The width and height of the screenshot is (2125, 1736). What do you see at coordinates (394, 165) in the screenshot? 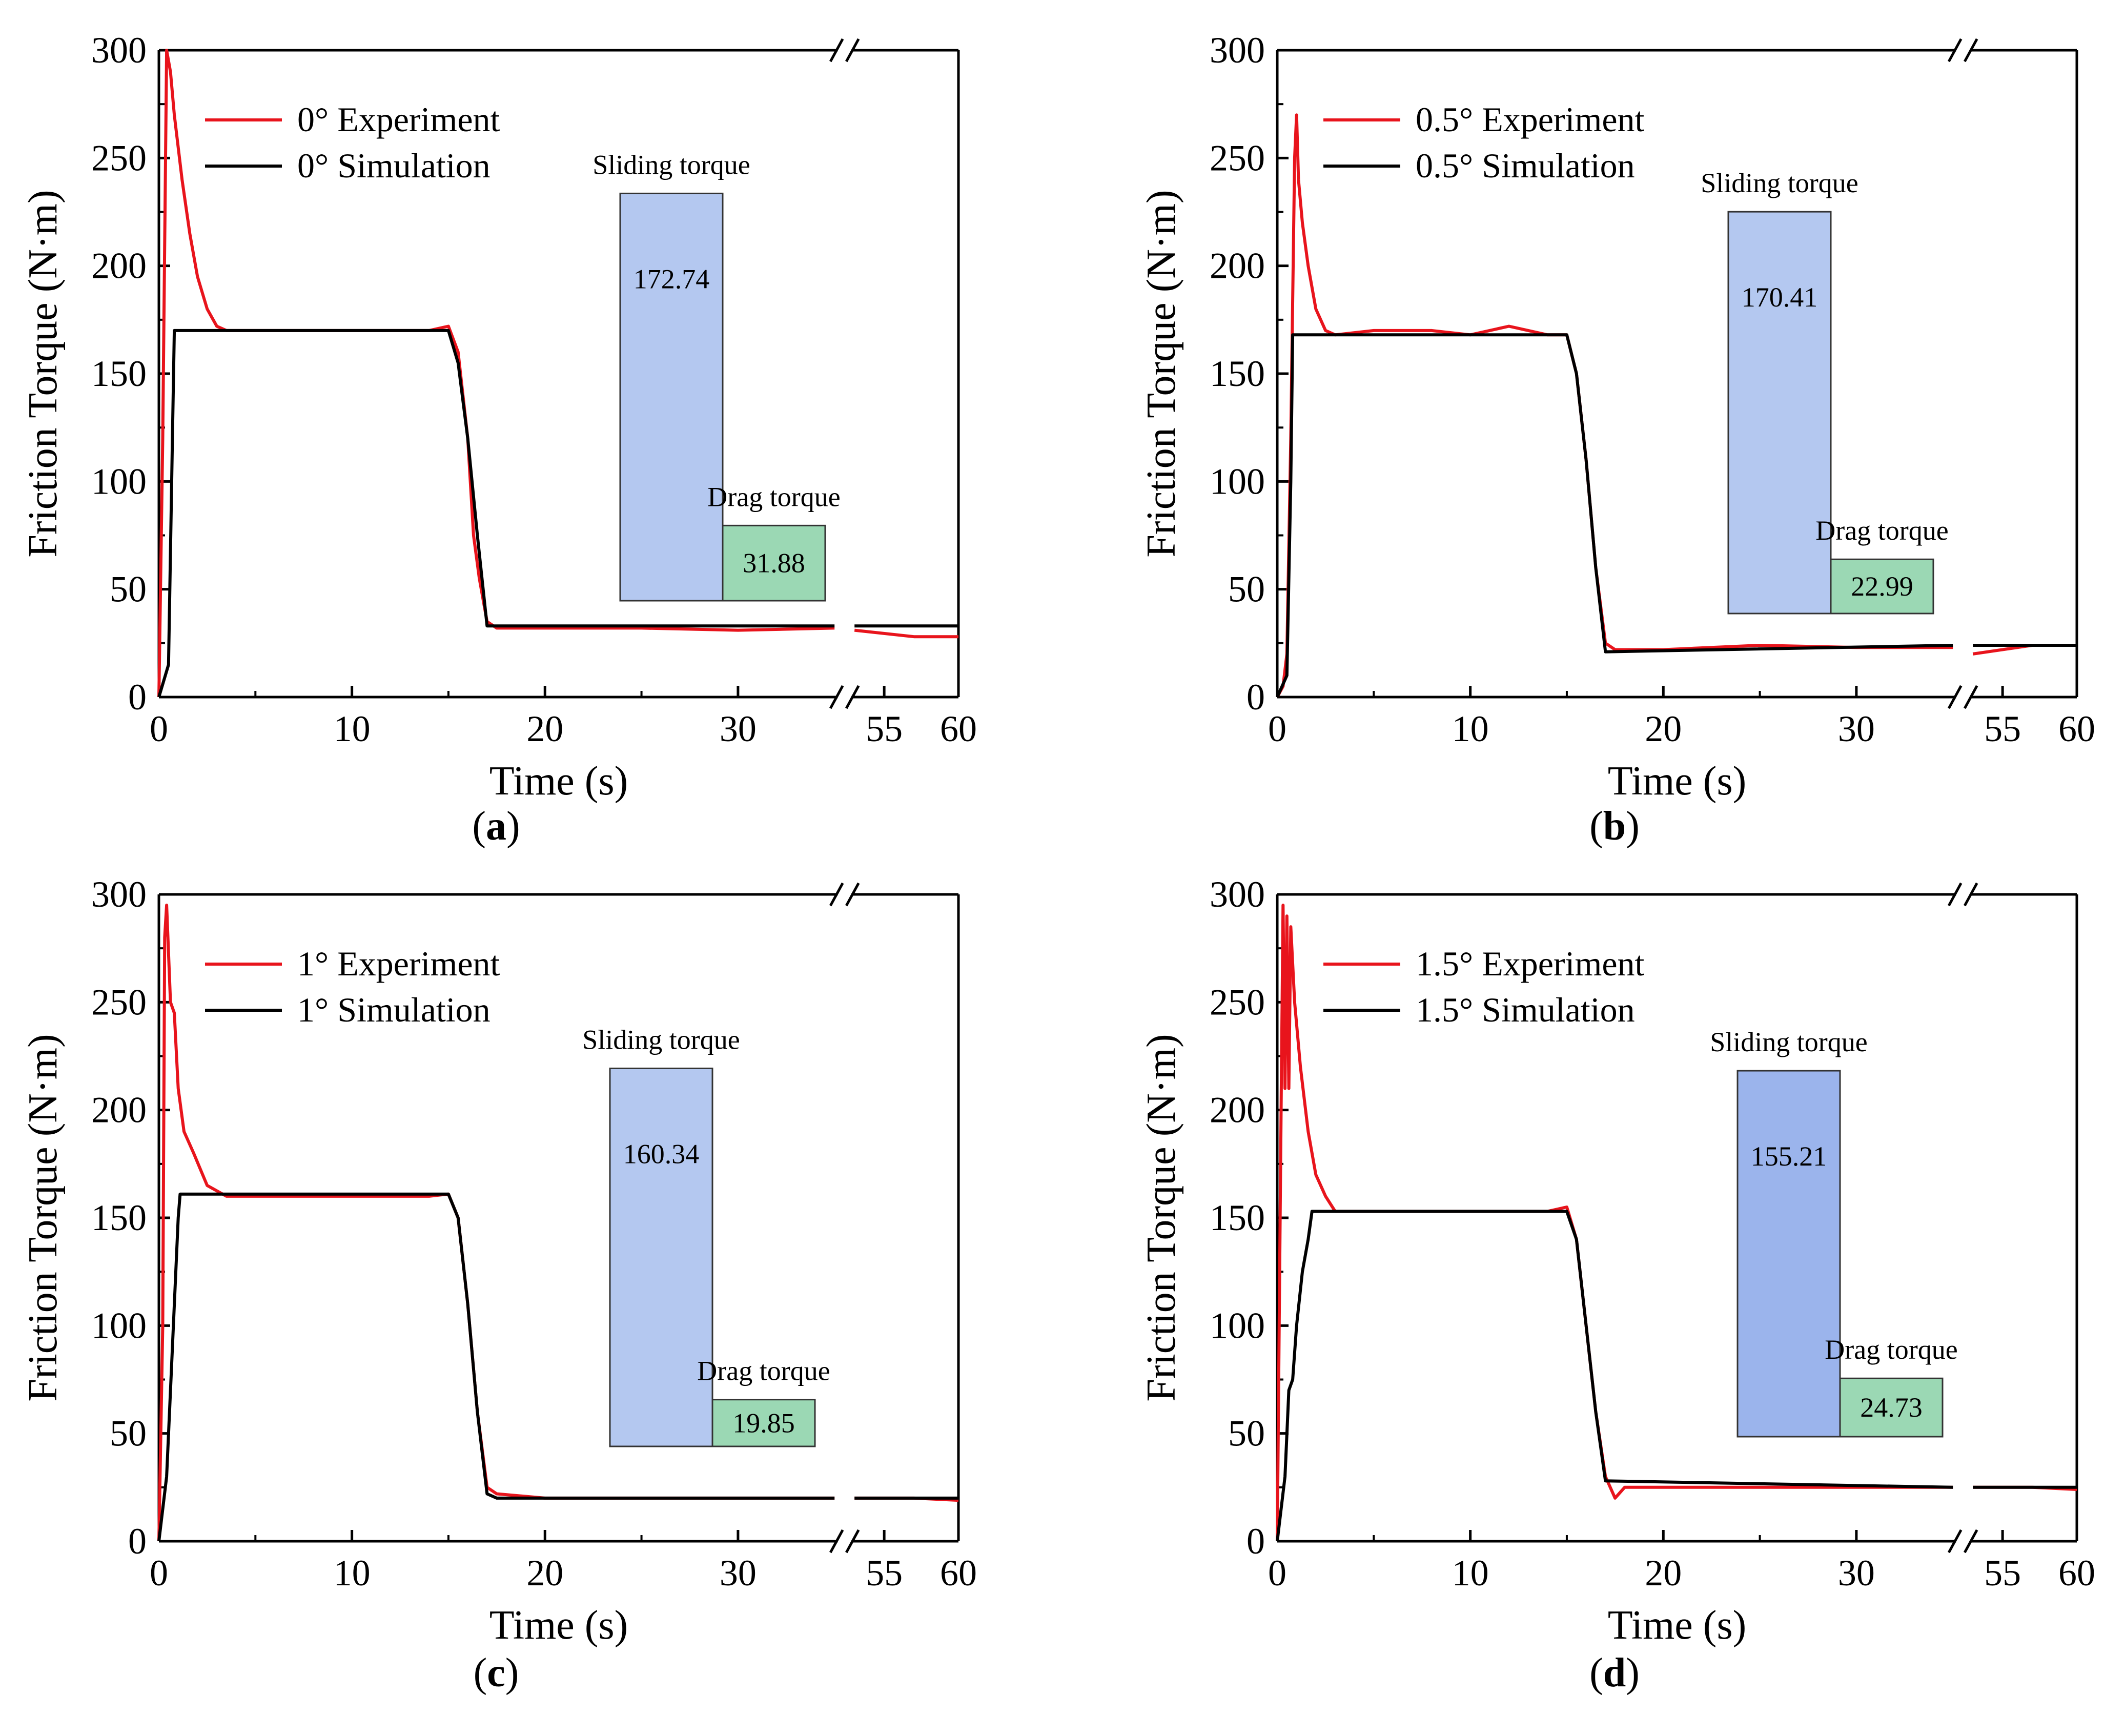
I see `legend-label-simulation: 0° Simulation` at bounding box center [394, 165].